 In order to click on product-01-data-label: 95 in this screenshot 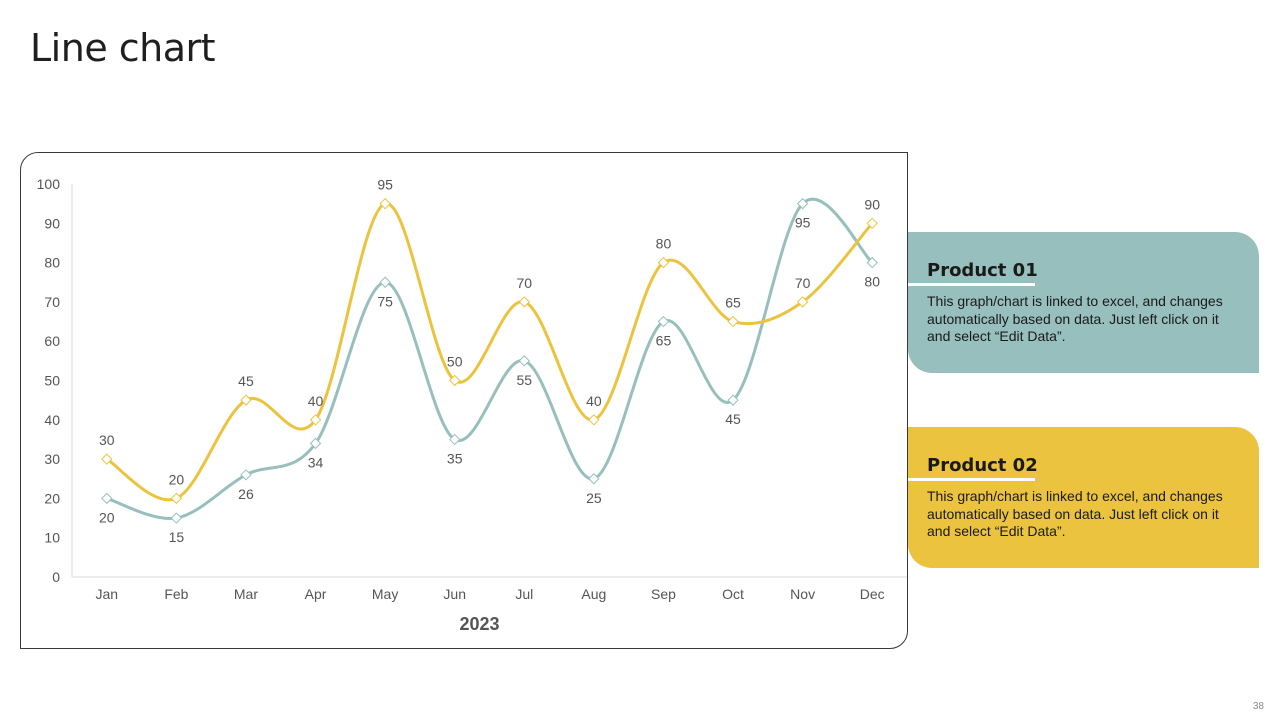, I will do `click(803, 223)`.